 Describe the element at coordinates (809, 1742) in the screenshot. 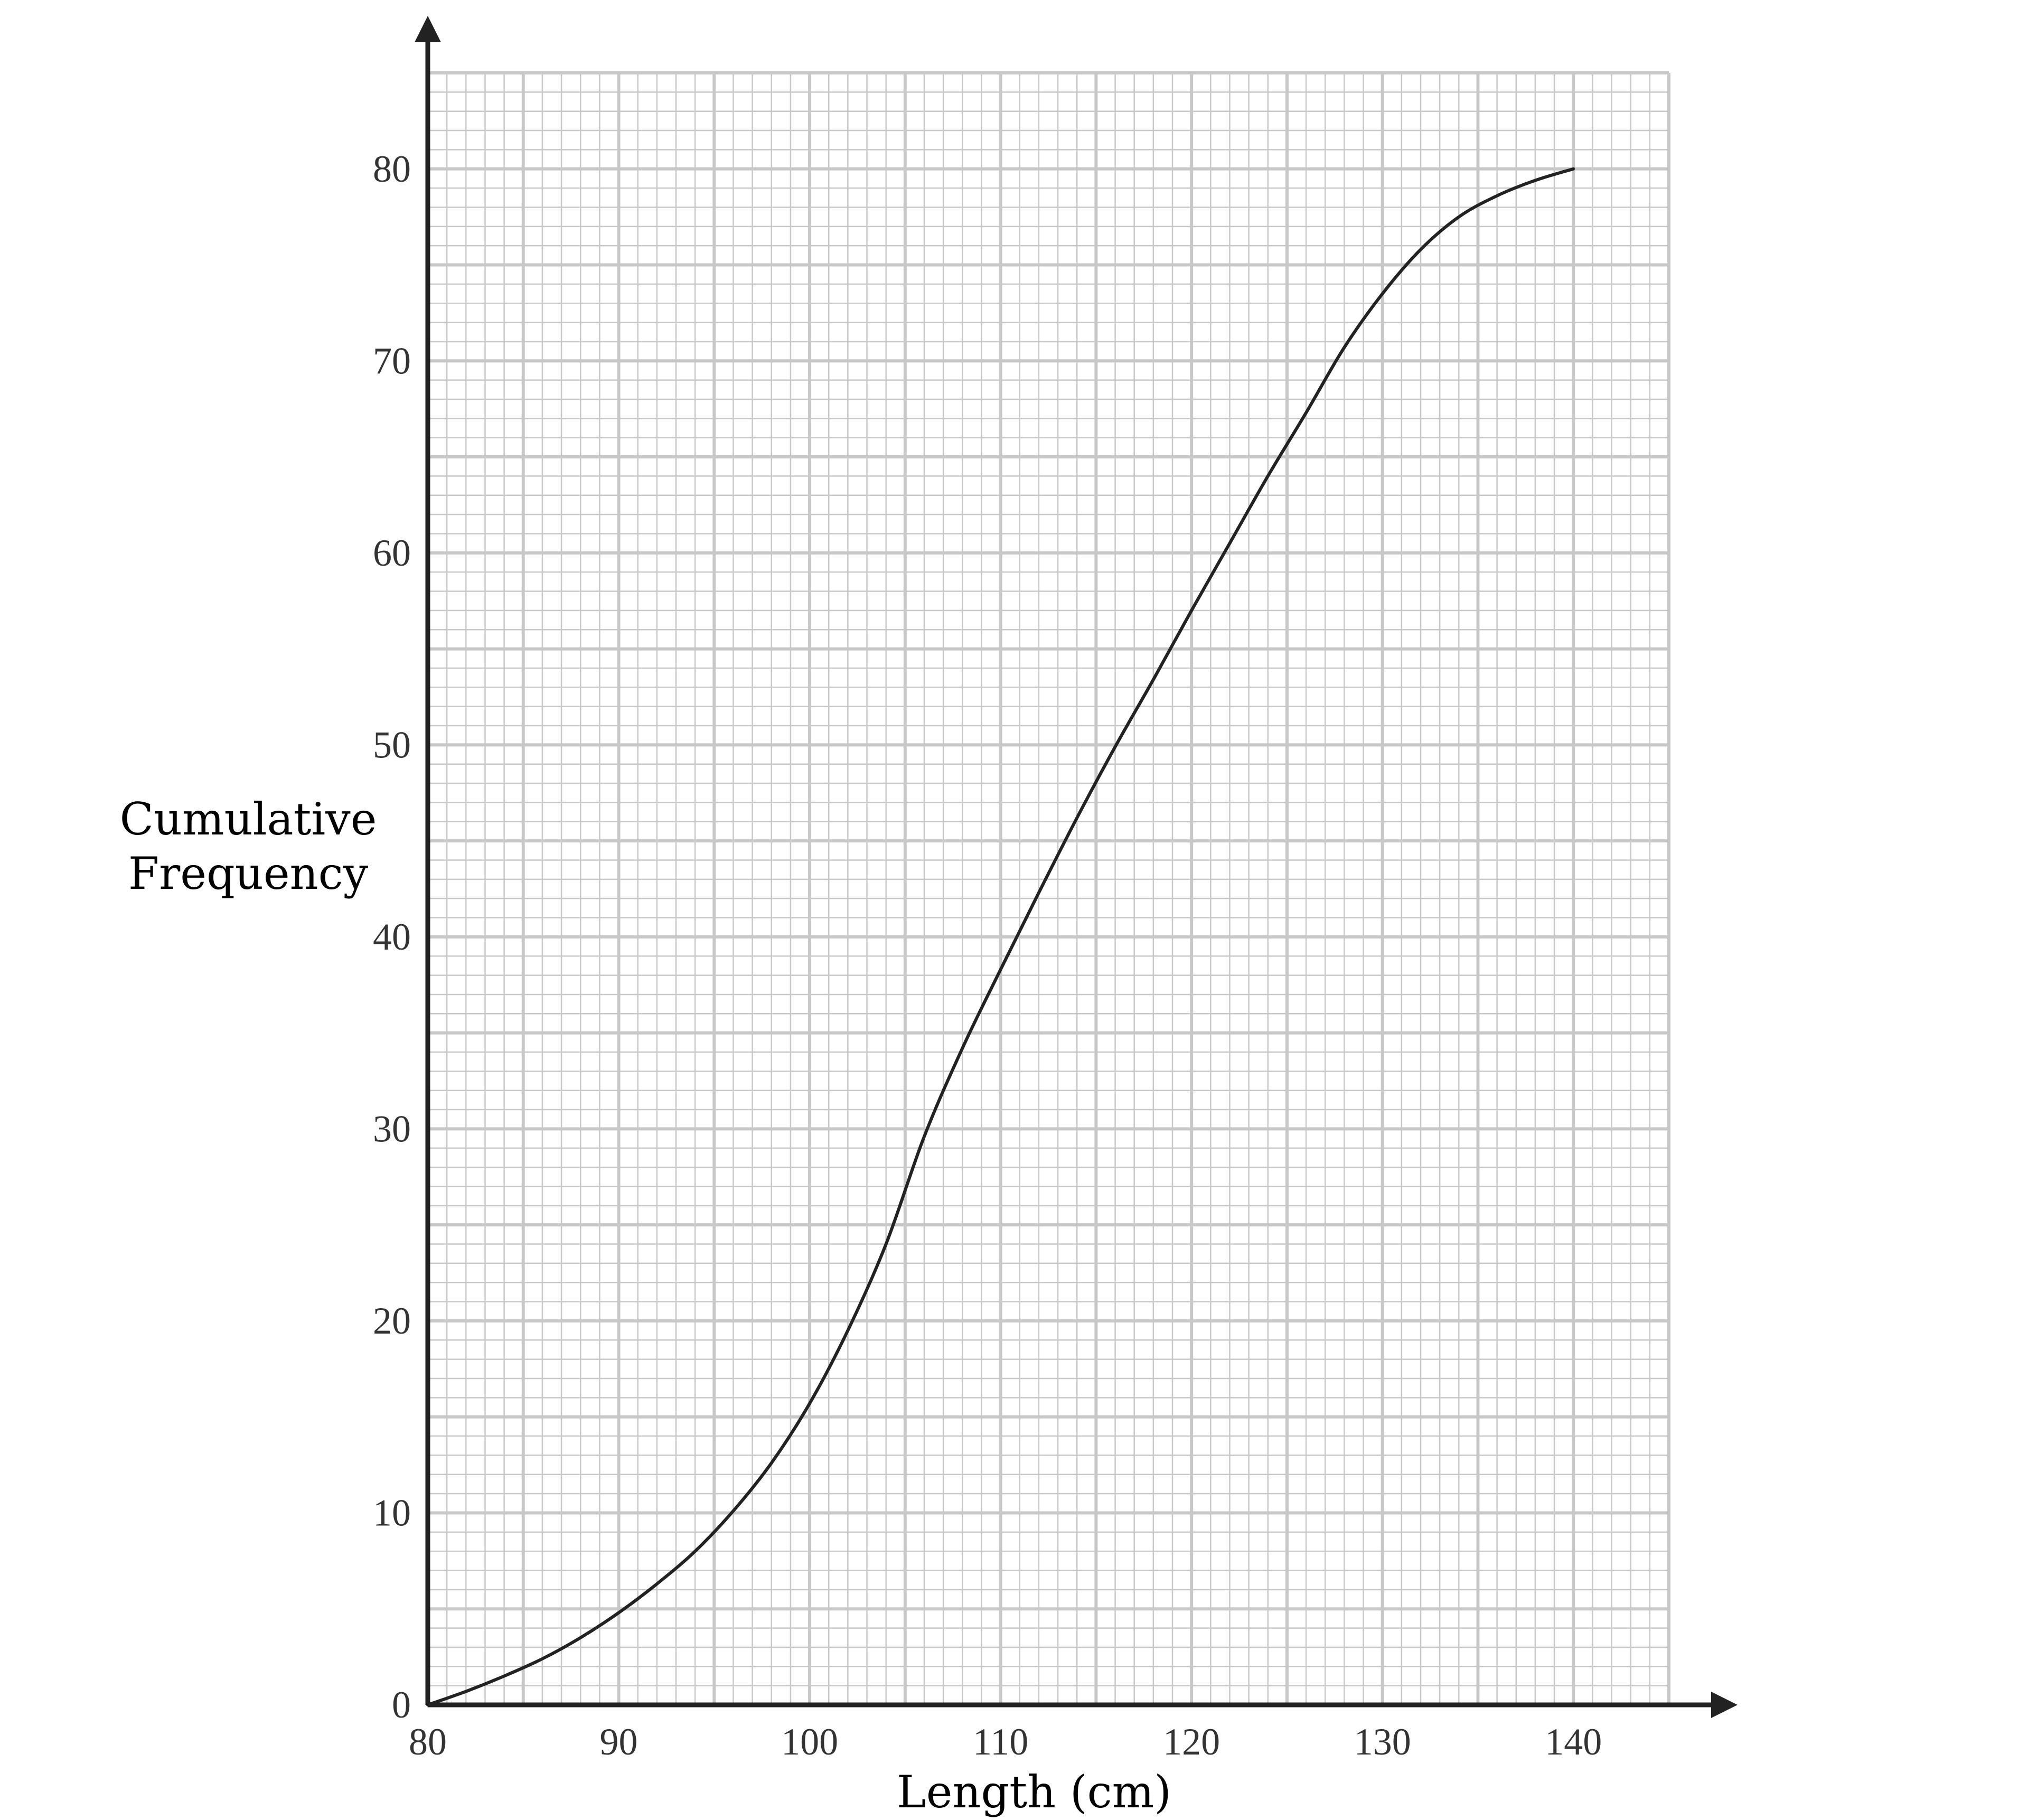

I see `x-tick-label: 100` at that location.